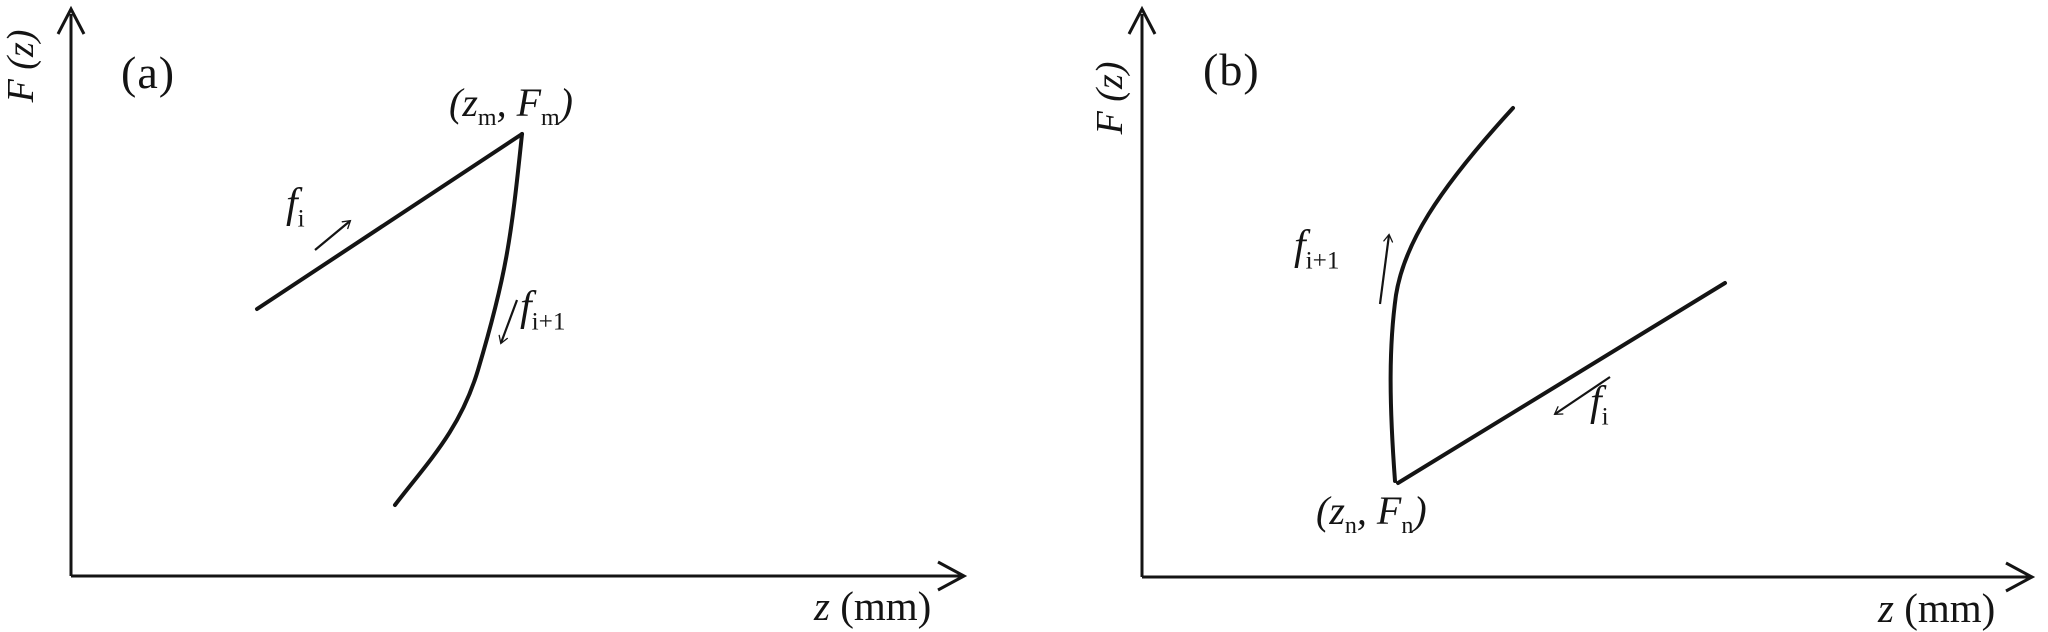  I want to click on panel-b-line-label: fi, so click(1599, 404).